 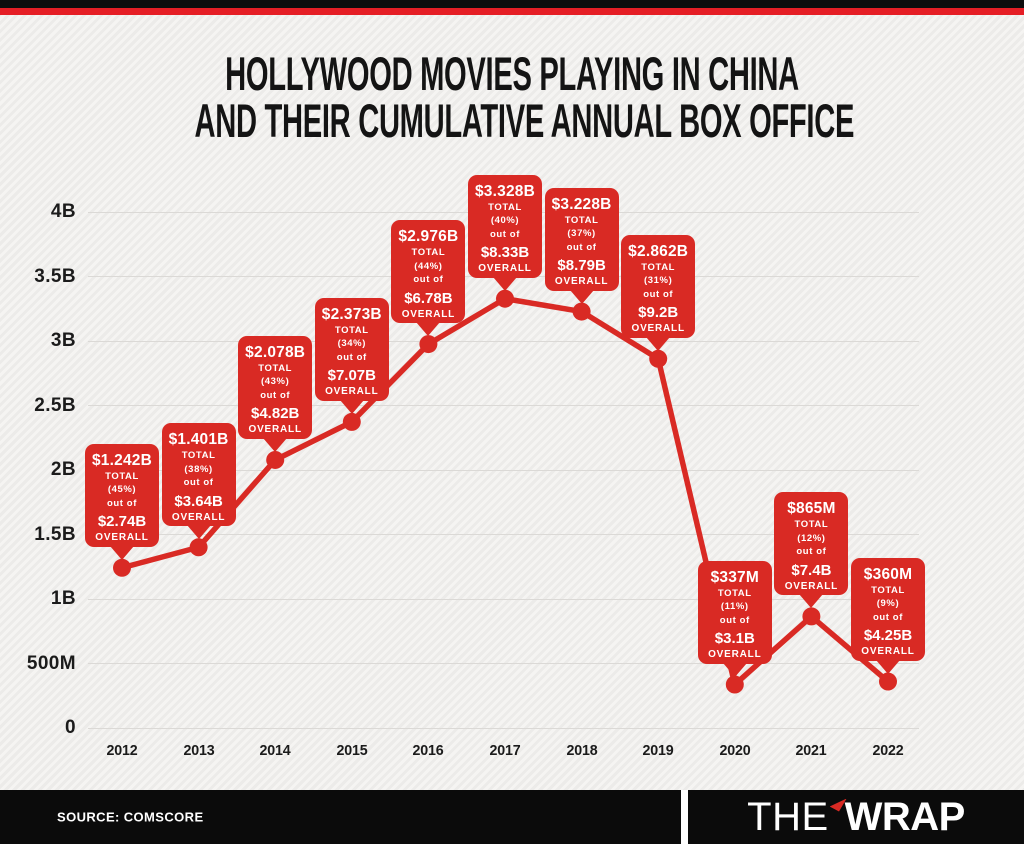 I want to click on callout-overall-value: $2.74B, so click(x=122, y=522).